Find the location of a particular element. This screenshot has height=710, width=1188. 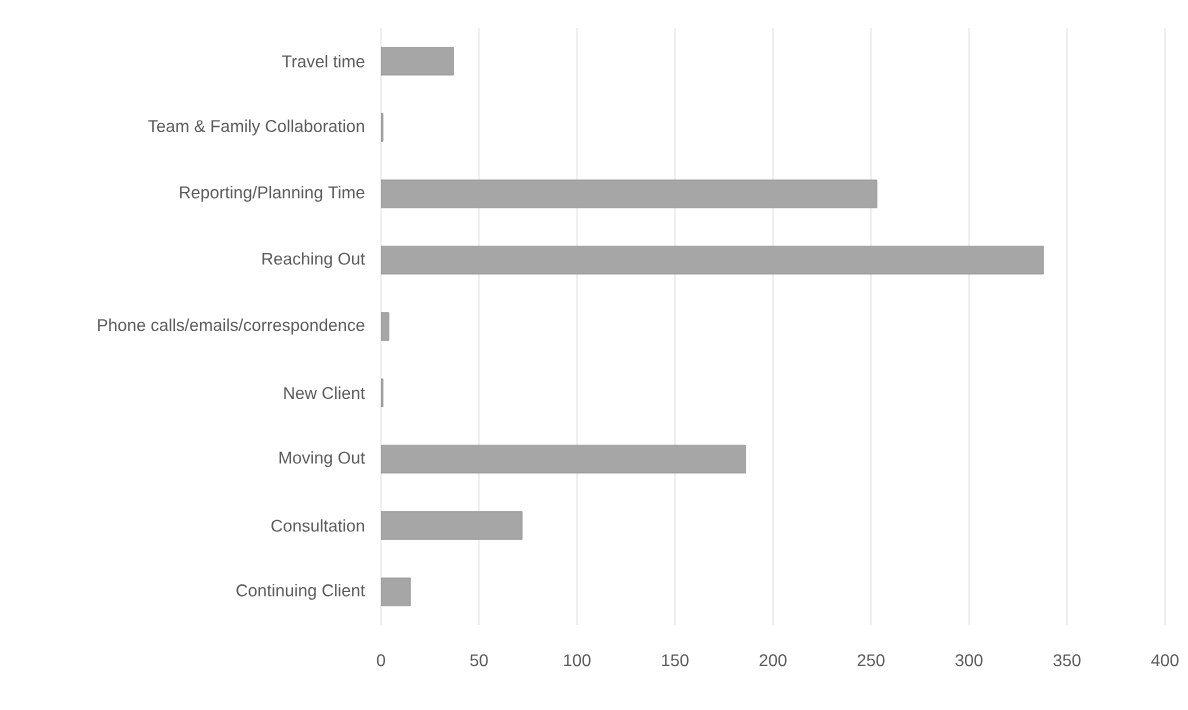

x-tick-label: 300 is located at coordinates (969, 660).